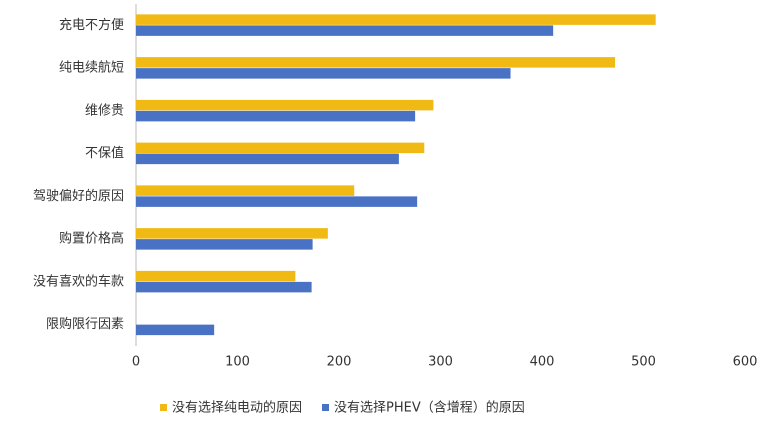 This screenshot has width=764, height=425. Describe the element at coordinates (104, 153) in the screenshot. I see `y-tick-label: 不保值` at that location.